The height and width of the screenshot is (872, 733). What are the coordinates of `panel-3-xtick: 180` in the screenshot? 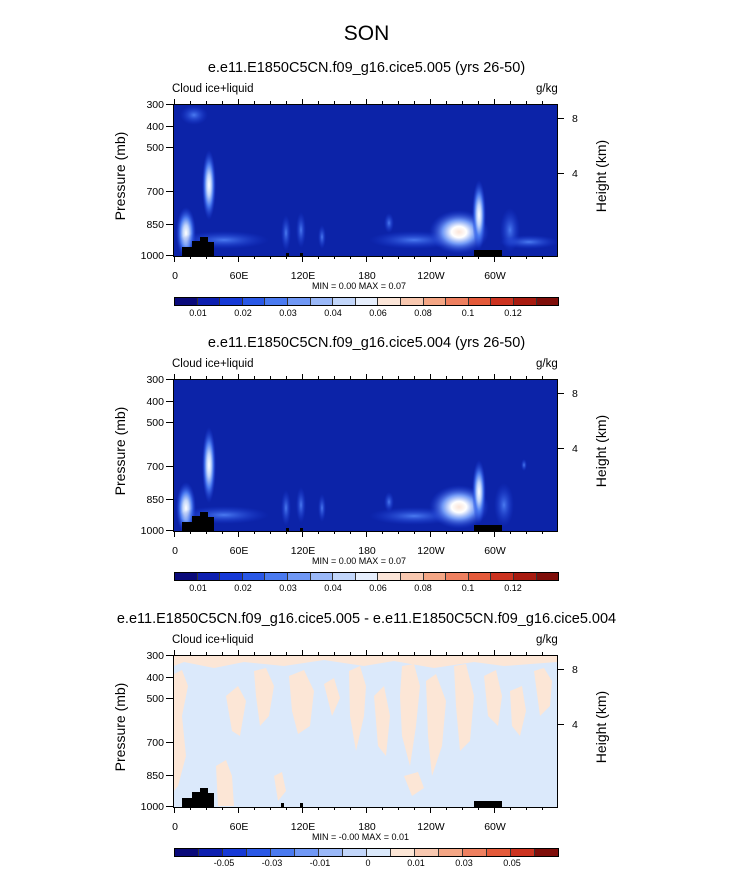 It's located at (367, 827).